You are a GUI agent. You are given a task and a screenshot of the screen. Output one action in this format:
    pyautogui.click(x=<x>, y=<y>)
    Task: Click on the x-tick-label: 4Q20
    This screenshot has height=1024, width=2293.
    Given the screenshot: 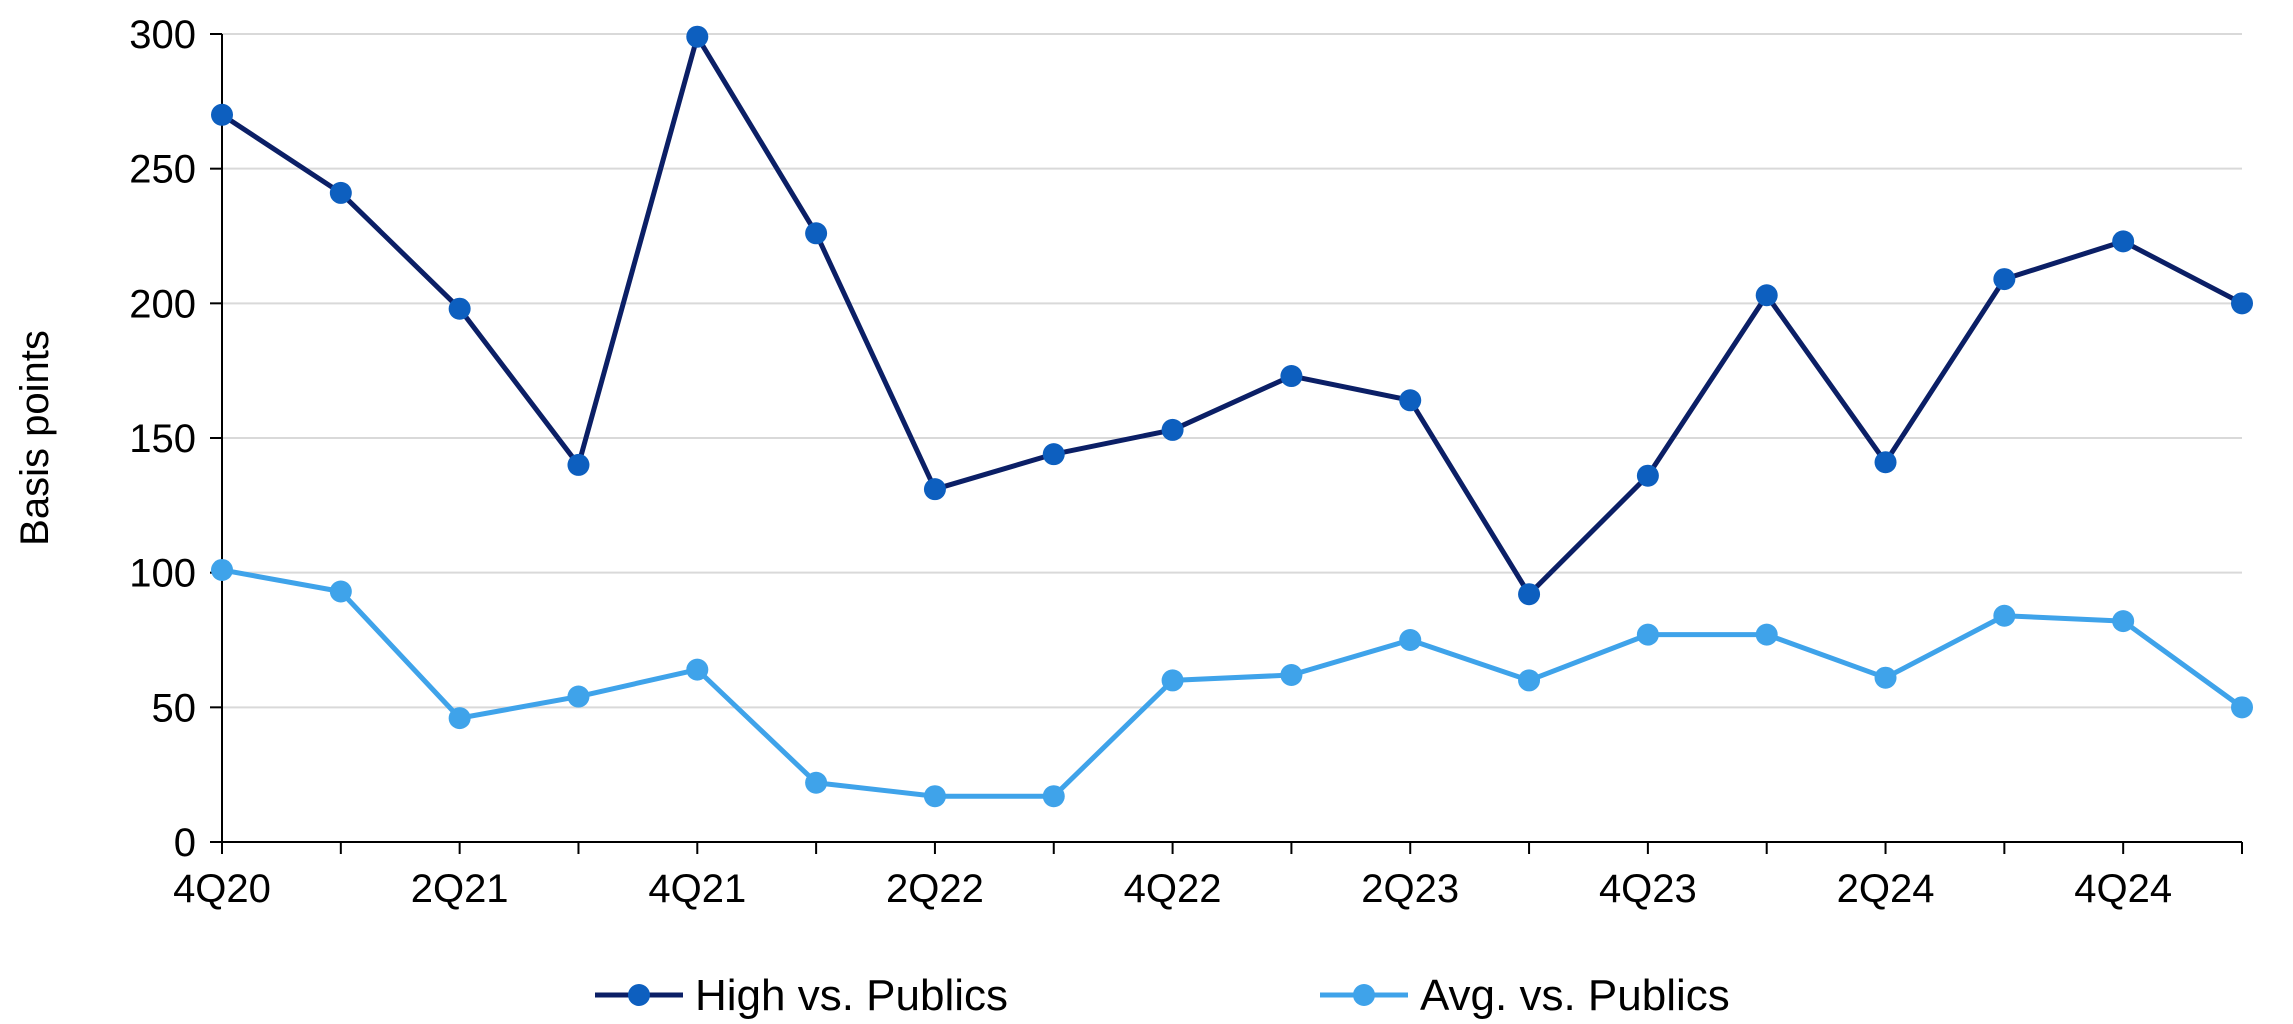 What is the action you would take?
    pyautogui.click(x=222, y=889)
    